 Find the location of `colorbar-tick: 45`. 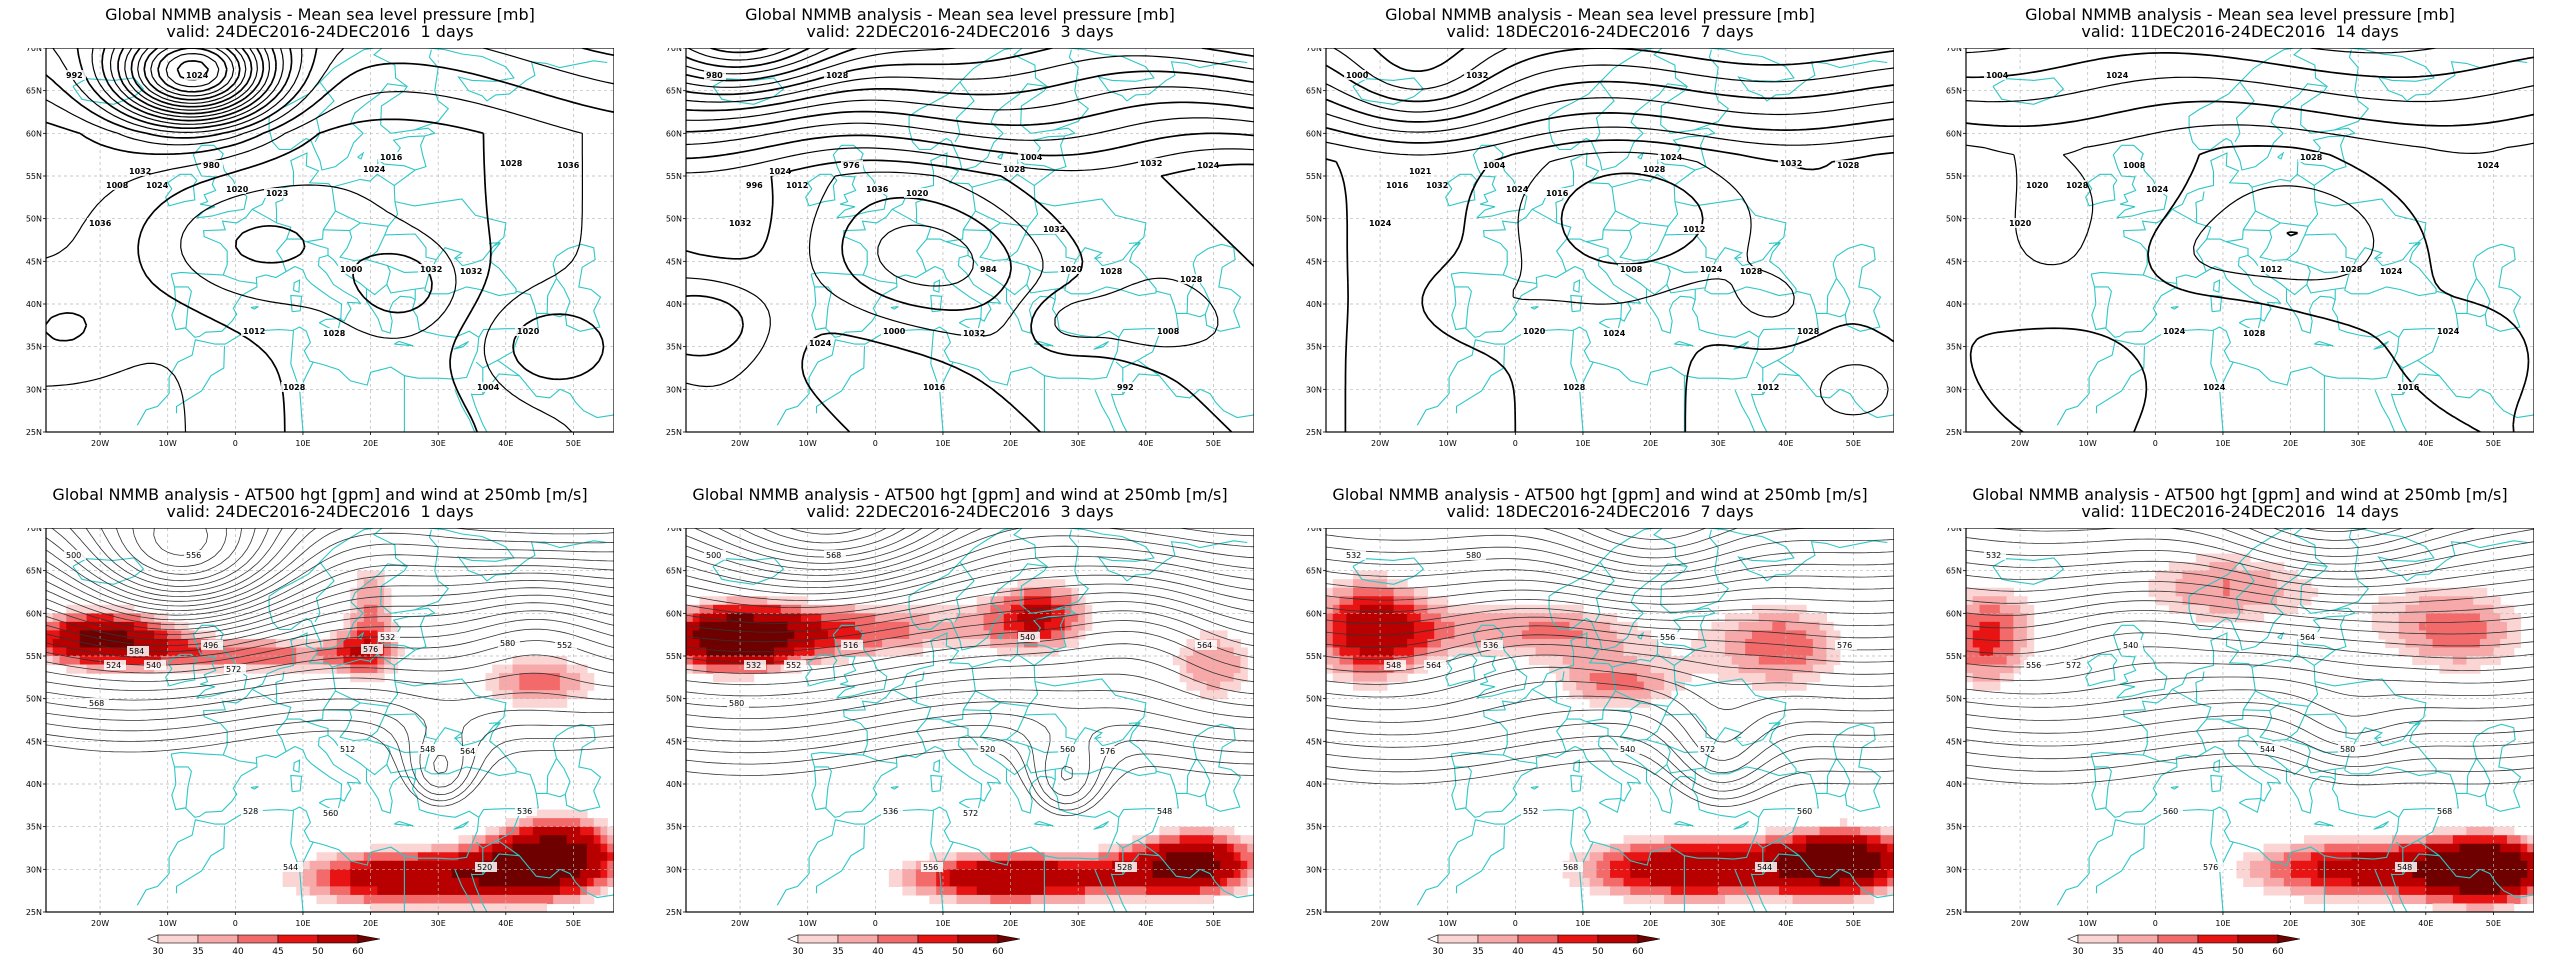

colorbar-tick: 45 is located at coordinates (917, 952).